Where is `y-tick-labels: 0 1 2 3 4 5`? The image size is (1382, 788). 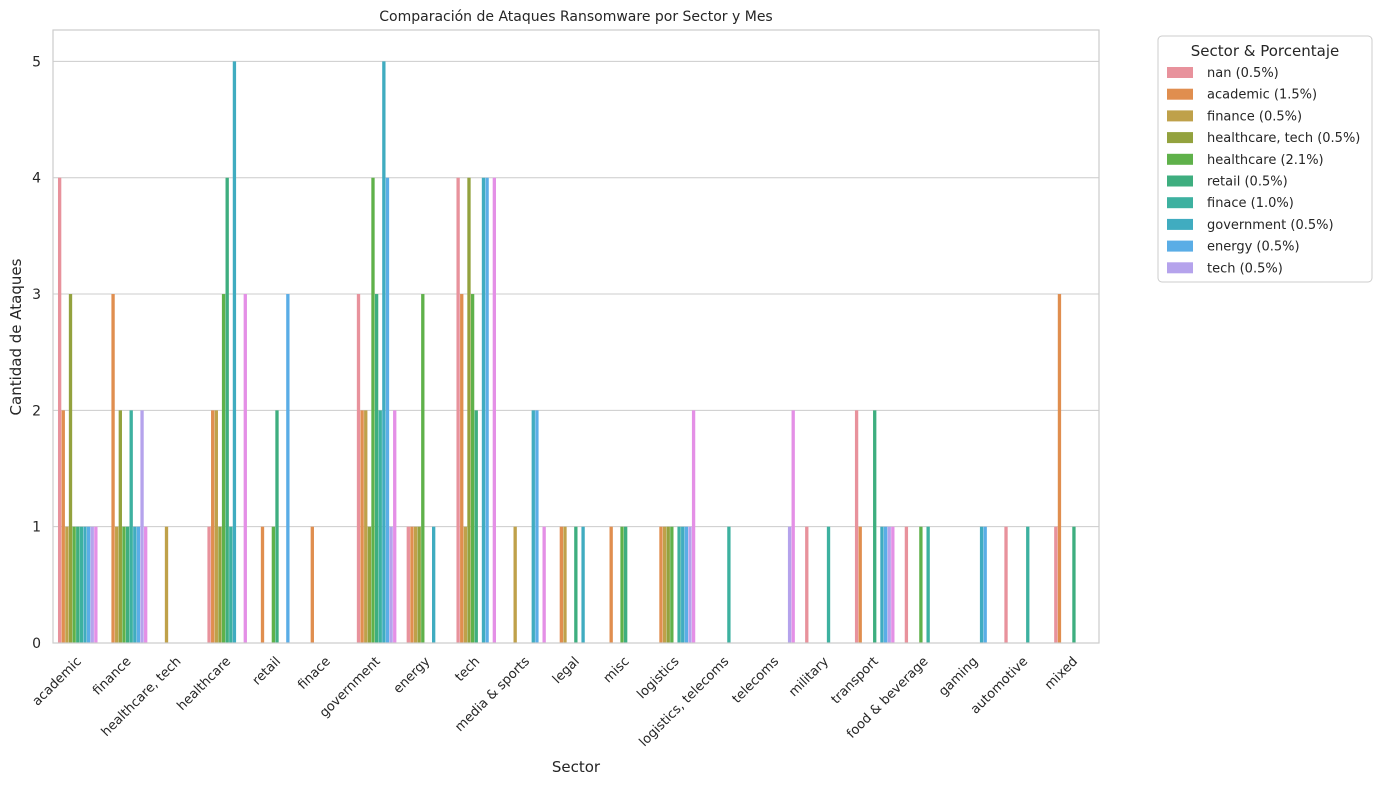 y-tick-labels: 0 1 2 3 4 5 is located at coordinates (36, 353).